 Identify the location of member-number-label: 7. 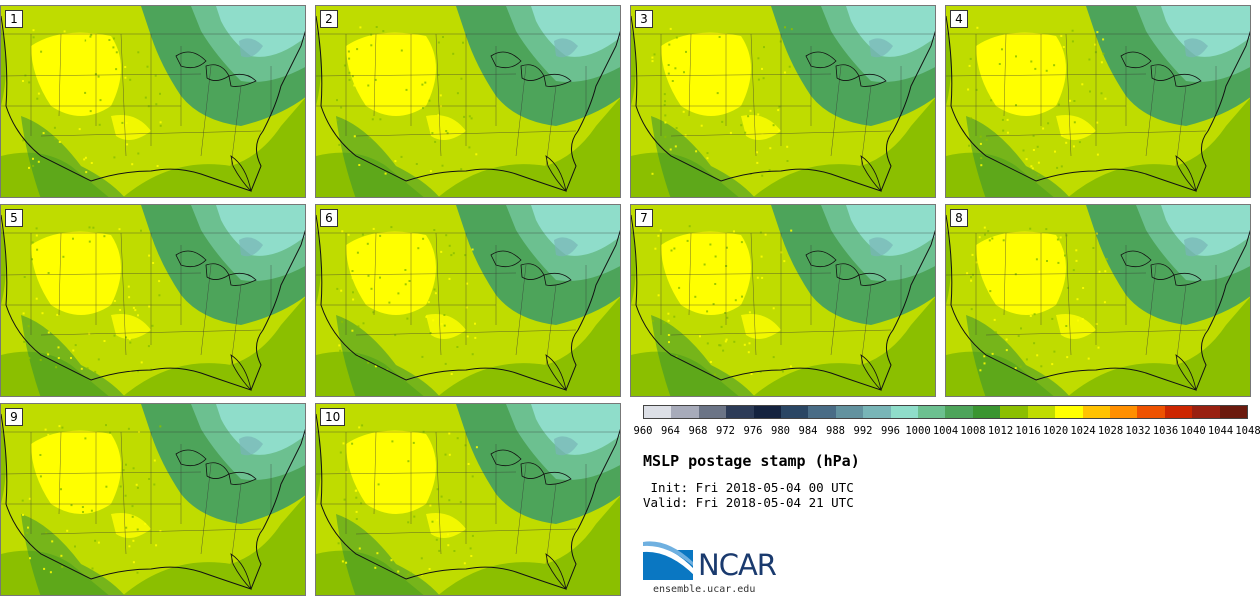
(644, 218).